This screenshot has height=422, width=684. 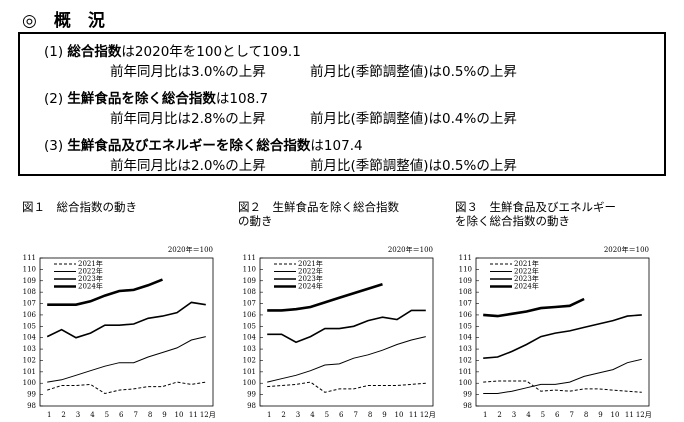 What do you see at coordinates (188, 166) in the screenshot?
I see `item-yoy: 前年同月比は2.0%の上昇` at bounding box center [188, 166].